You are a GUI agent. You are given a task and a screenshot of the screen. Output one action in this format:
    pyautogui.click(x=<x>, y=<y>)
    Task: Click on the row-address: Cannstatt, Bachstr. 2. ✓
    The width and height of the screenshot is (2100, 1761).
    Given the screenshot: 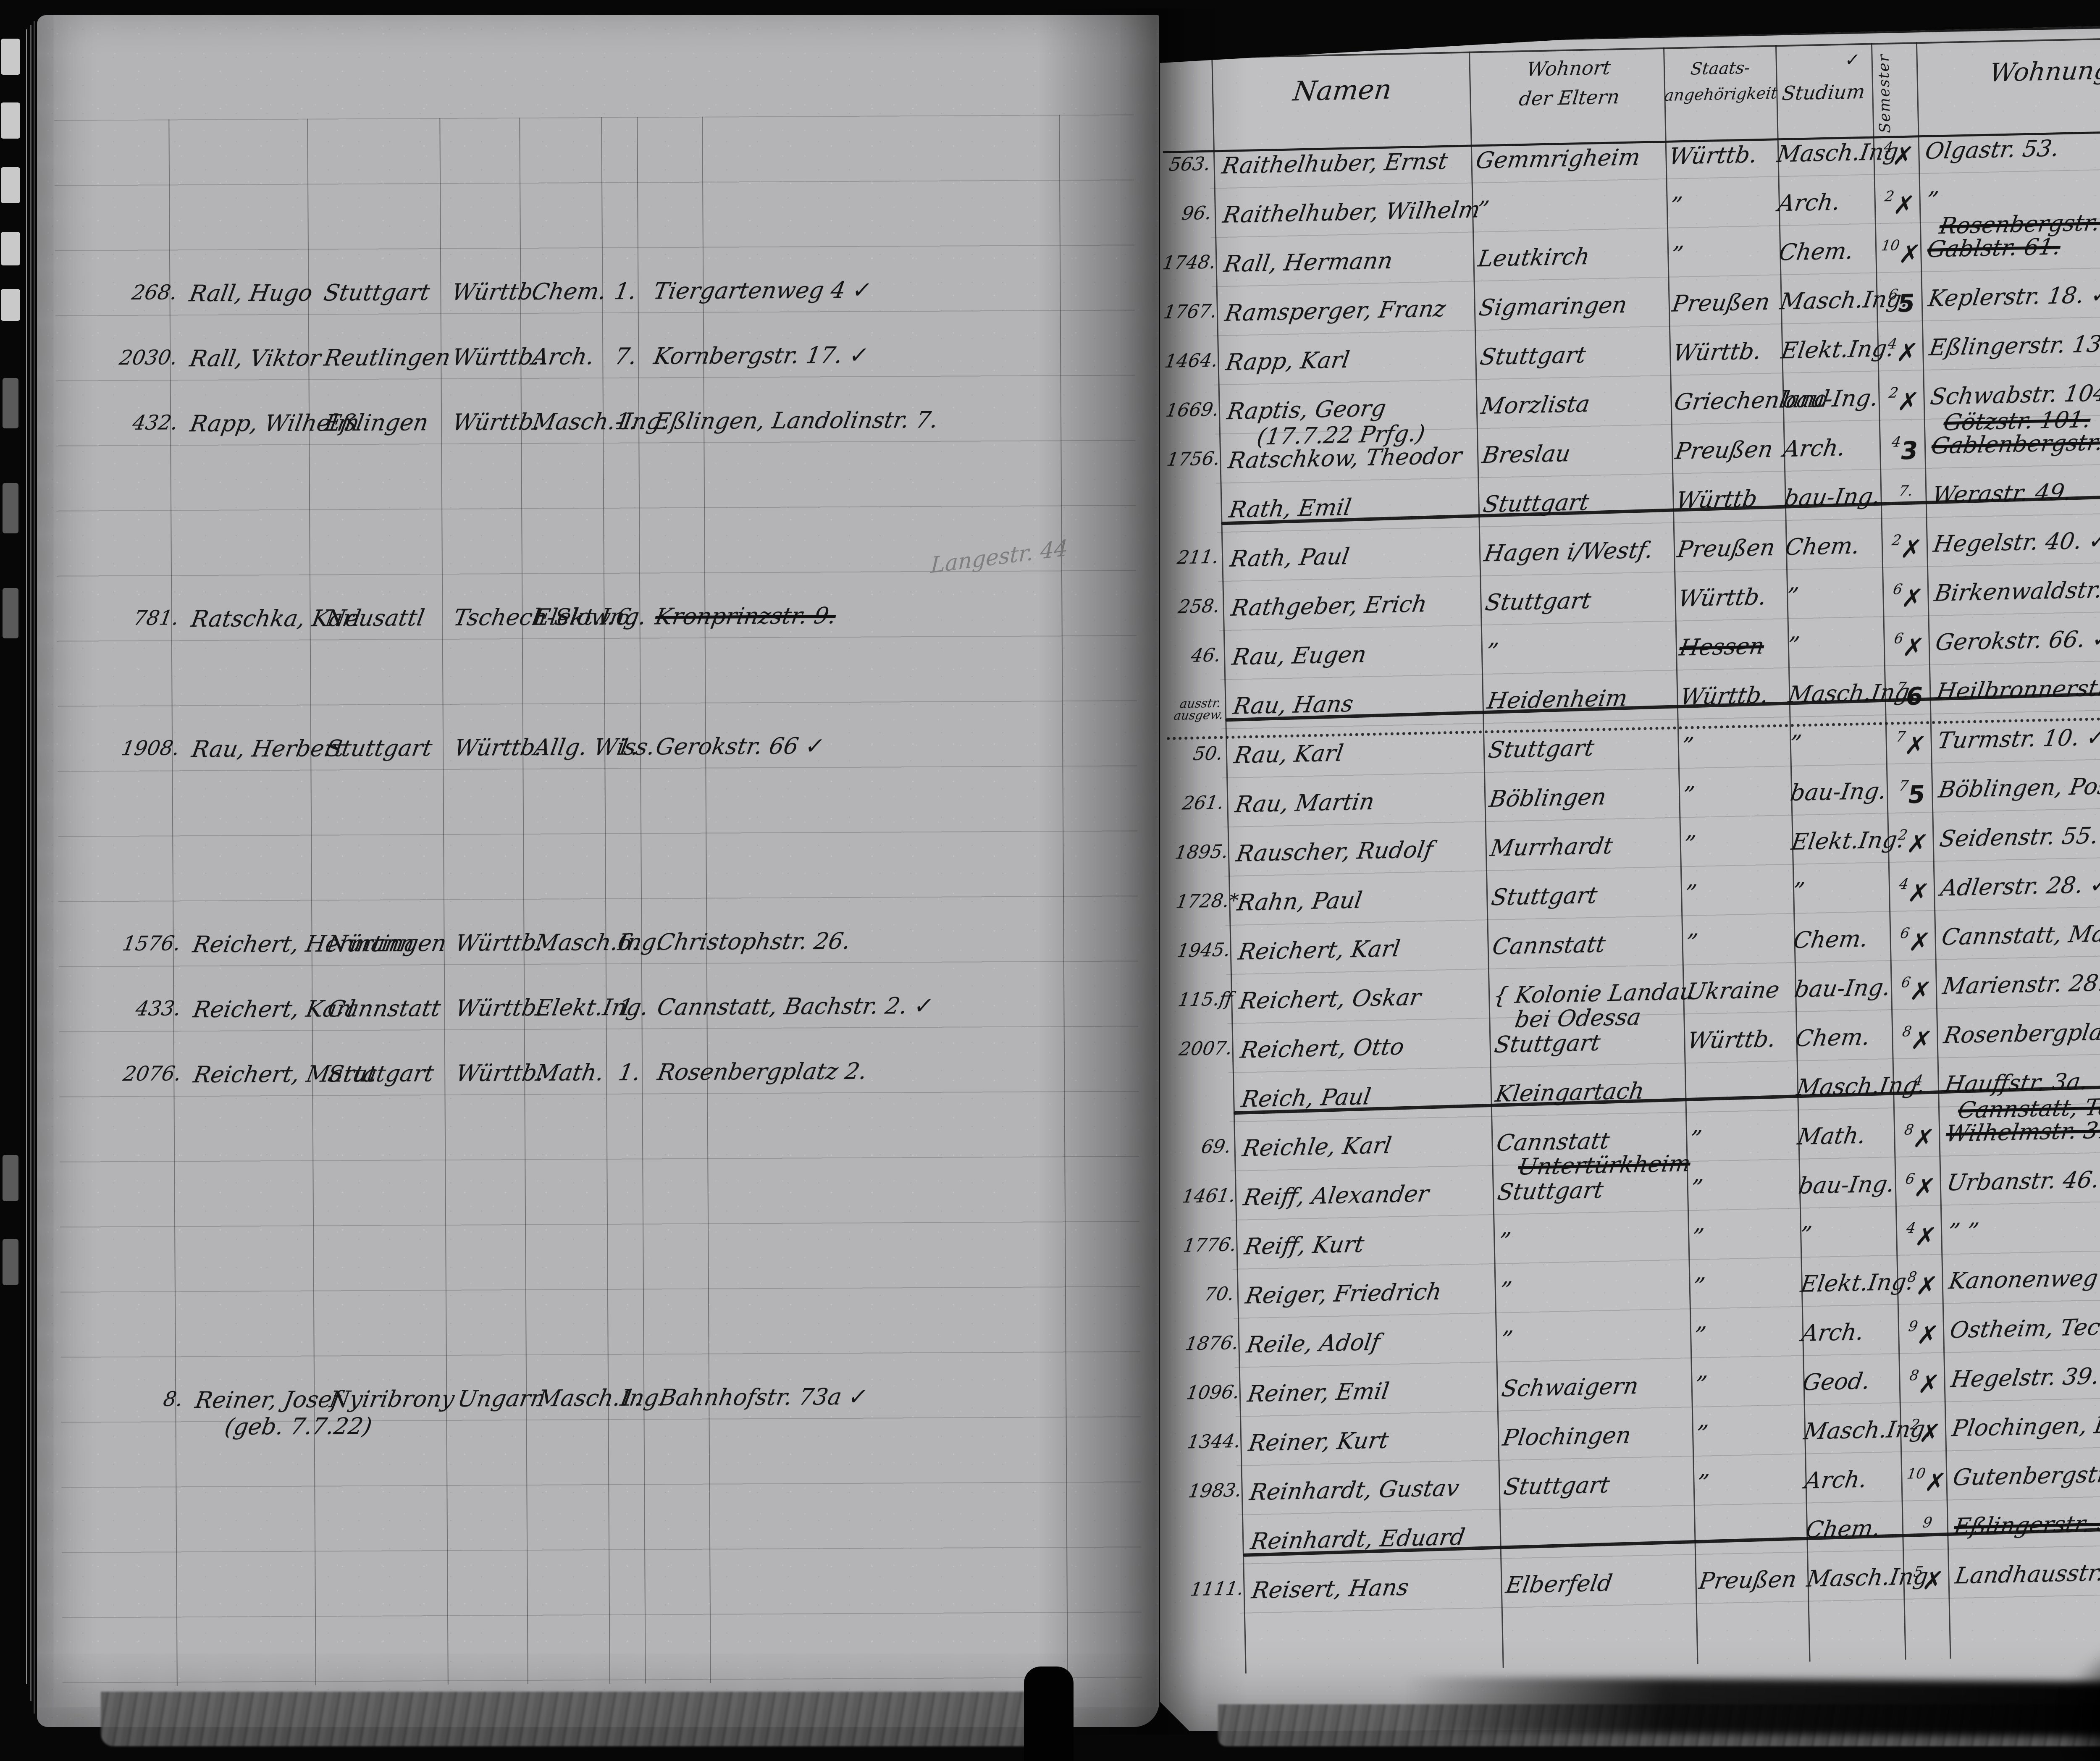 What is the action you would take?
    pyautogui.click(x=795, y=1007)
    